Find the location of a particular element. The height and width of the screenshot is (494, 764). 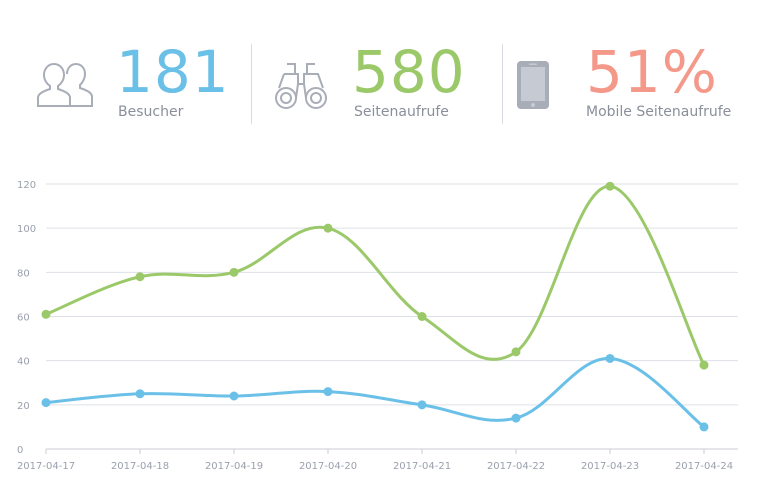

pageviews-count: 580 is located at coordinates (409, 72).